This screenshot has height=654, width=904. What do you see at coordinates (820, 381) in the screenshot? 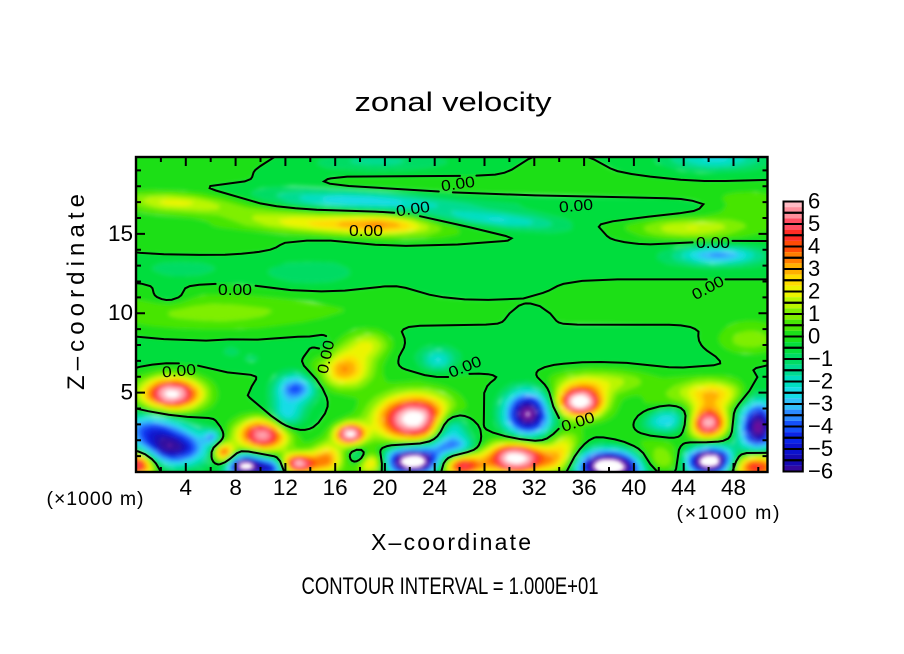
I see `svg-text: −2` at bounding box center [820, 381].